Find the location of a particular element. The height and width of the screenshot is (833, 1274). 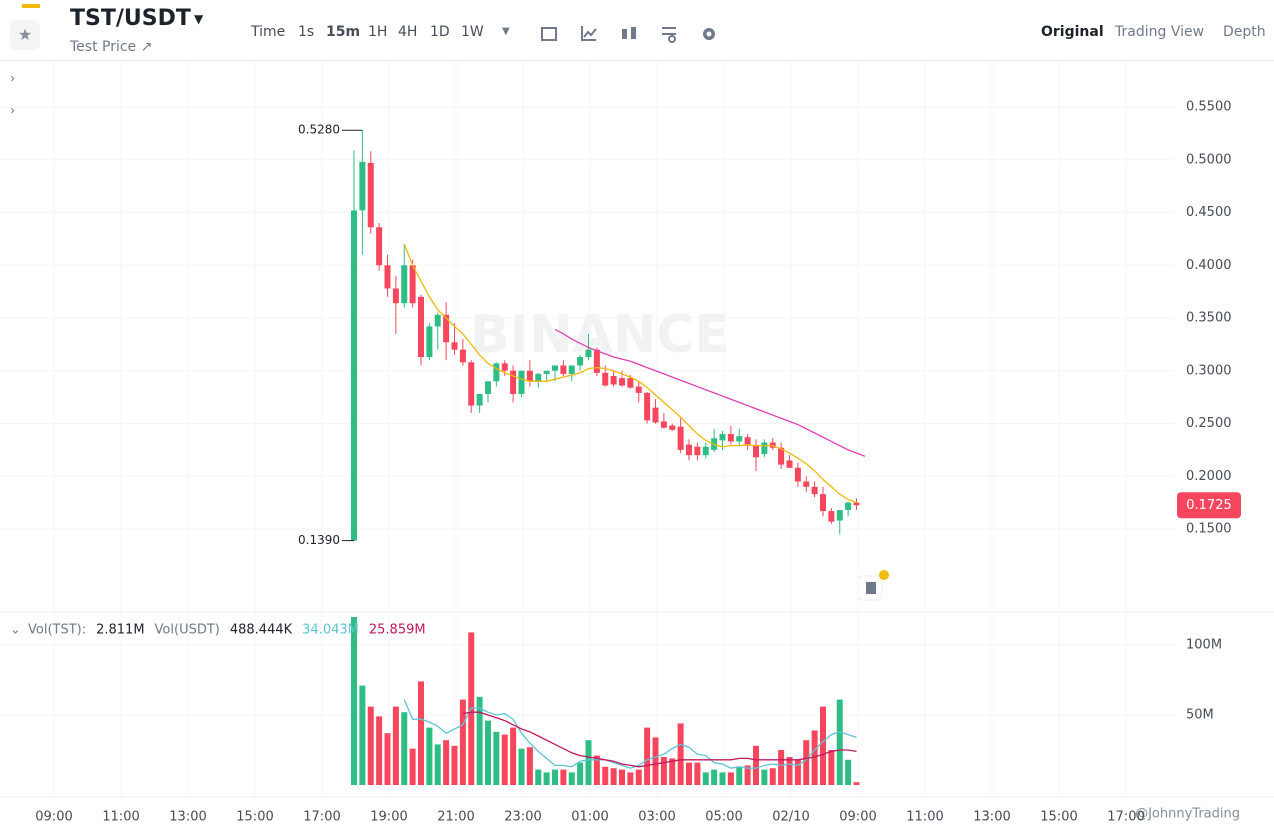

volume-legend-item: 34.043M is located at coordinates (330, 630).